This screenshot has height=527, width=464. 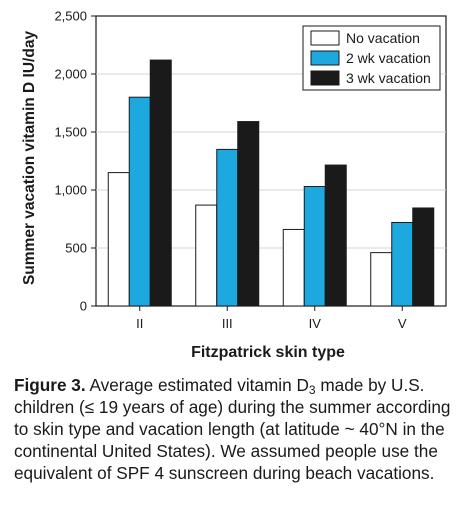 I want to click on y-tick-label: 500, so click(x=76, y=248).